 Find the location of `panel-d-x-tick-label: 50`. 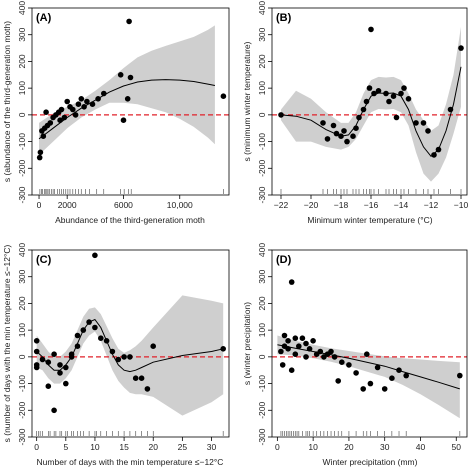

panel-d-x-tick-label: 50 is located at coordinates (457, 447).